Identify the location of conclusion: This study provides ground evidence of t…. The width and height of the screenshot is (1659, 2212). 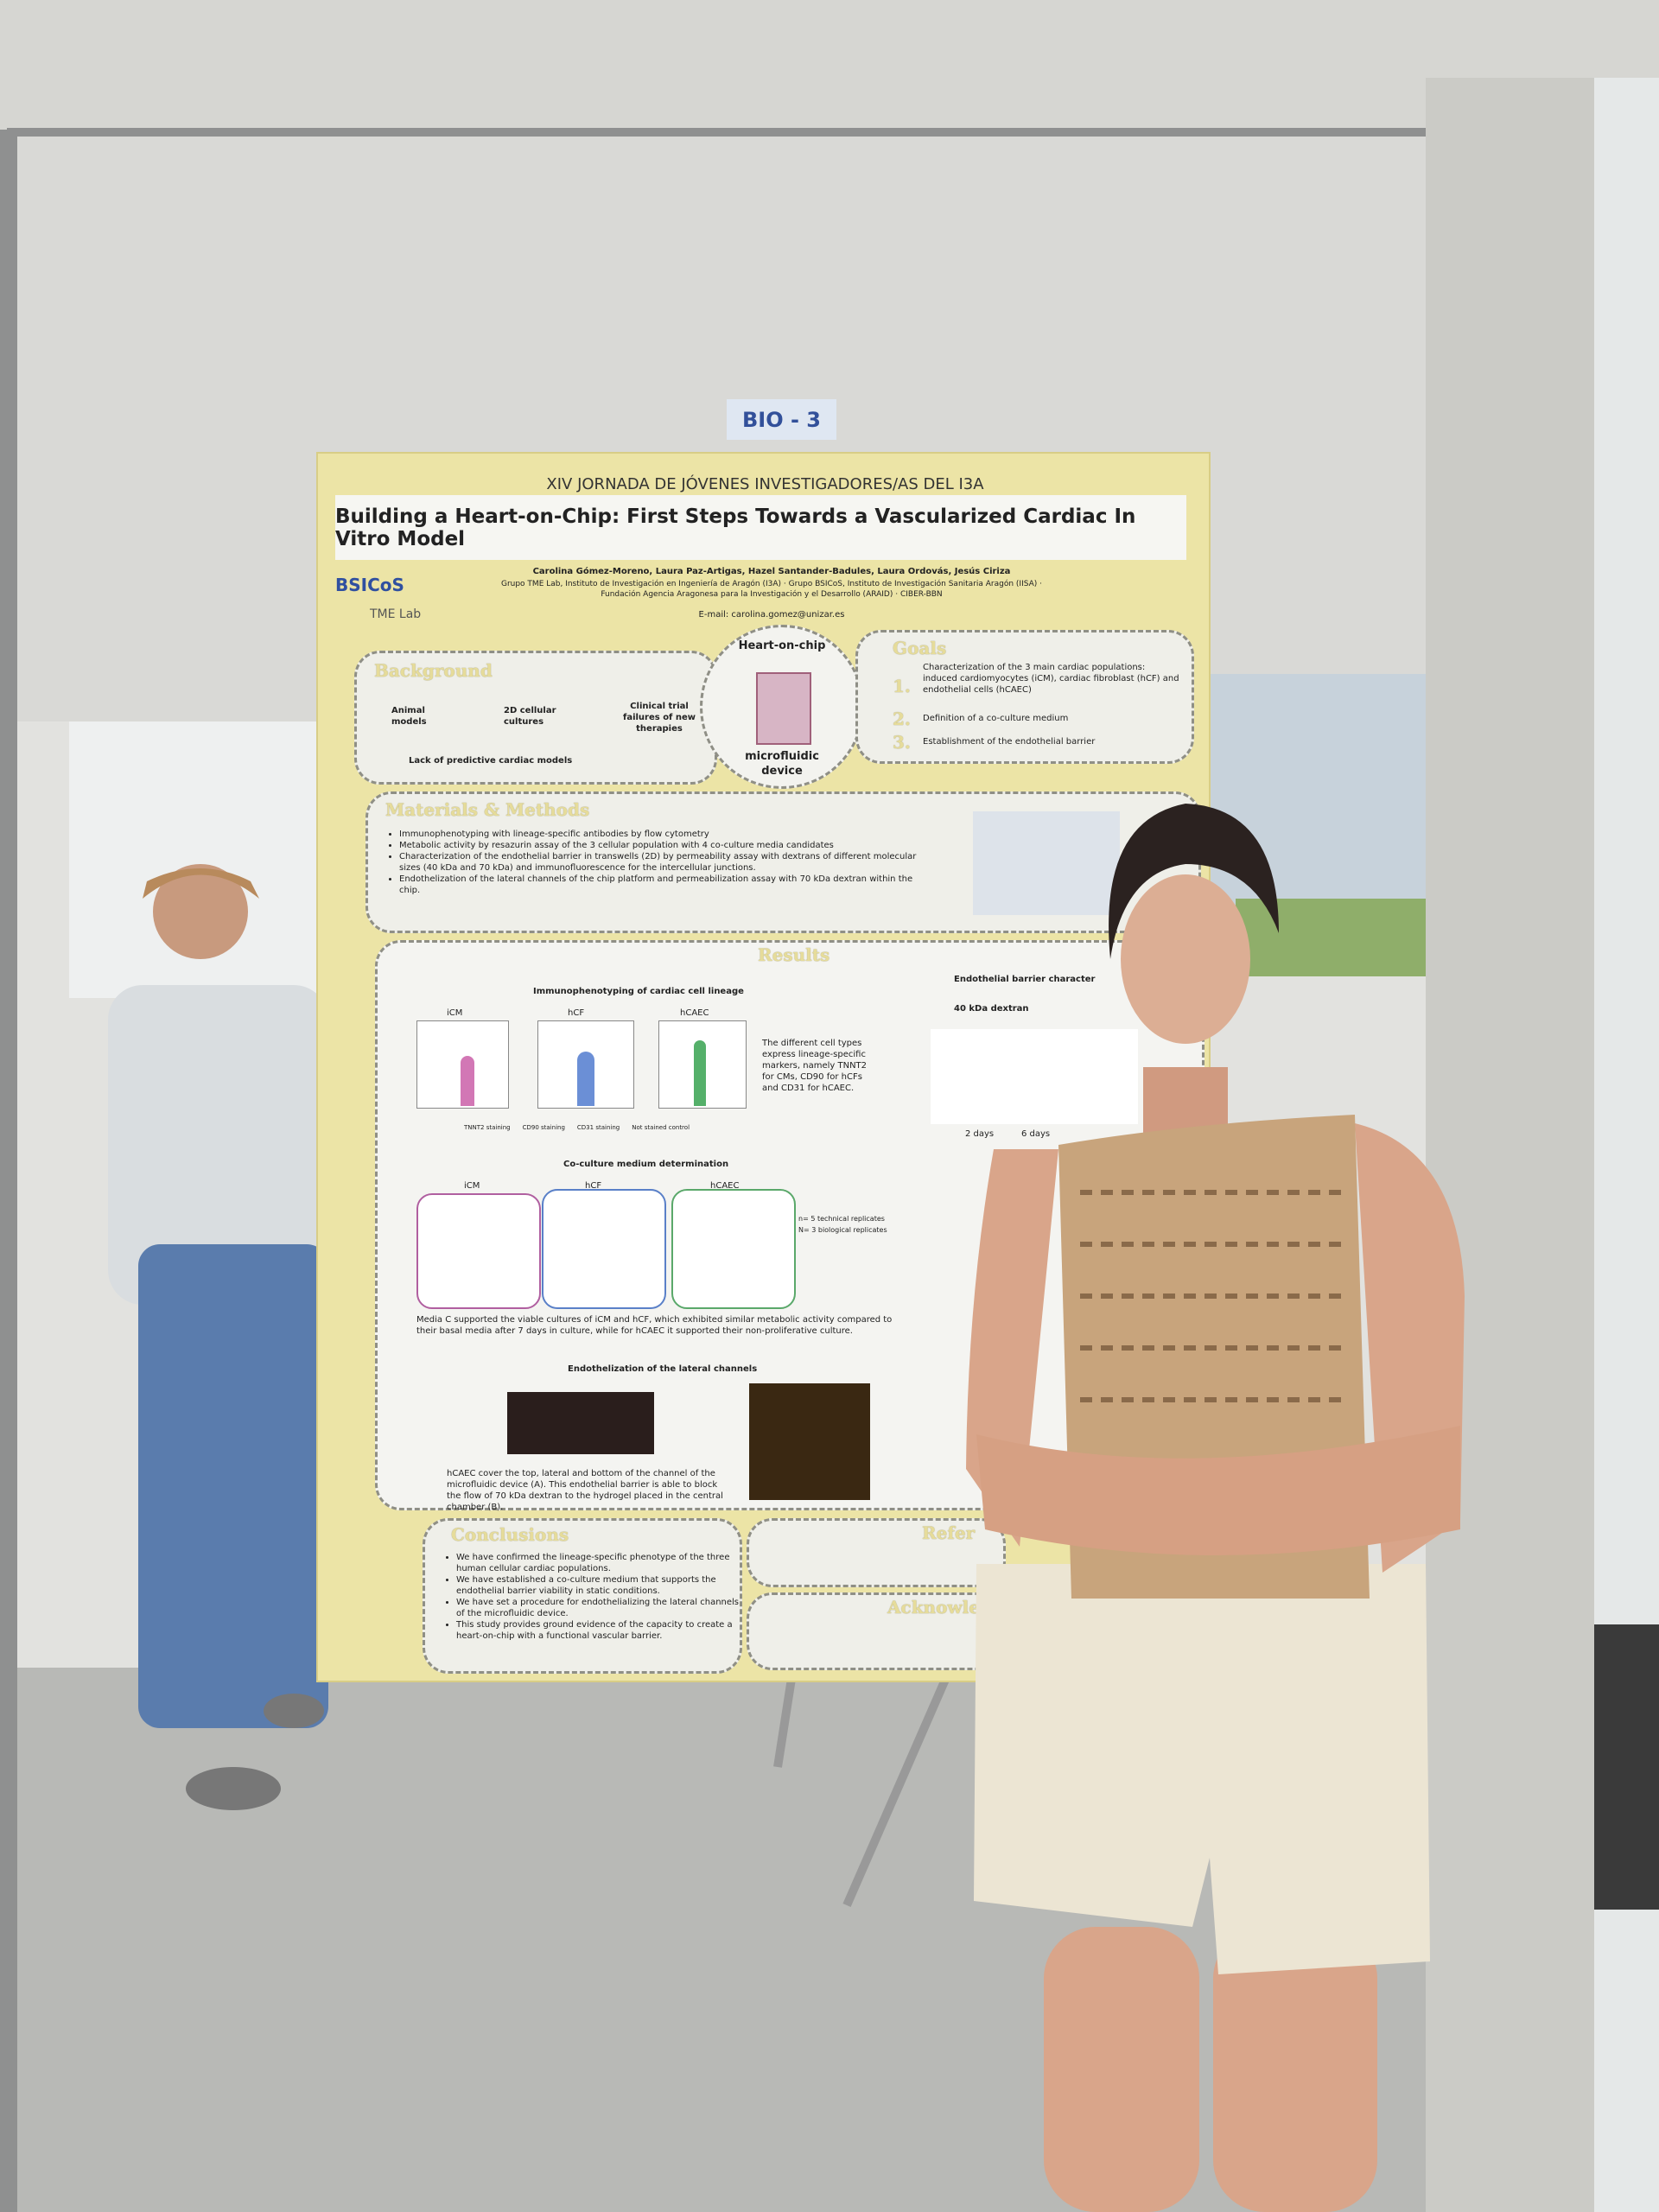
(598, 1630).